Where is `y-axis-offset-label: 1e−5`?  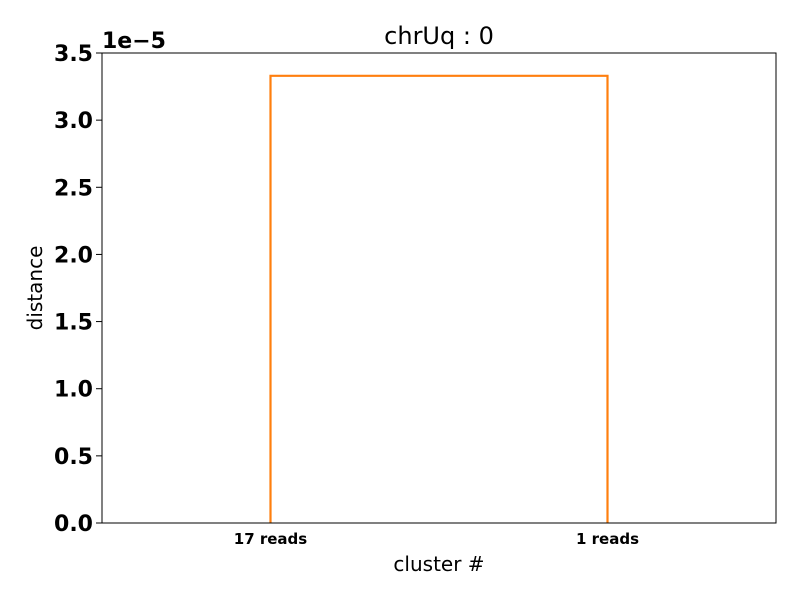
y-axis-offset-label: 1e−5 is located at coordinates (134, 41).